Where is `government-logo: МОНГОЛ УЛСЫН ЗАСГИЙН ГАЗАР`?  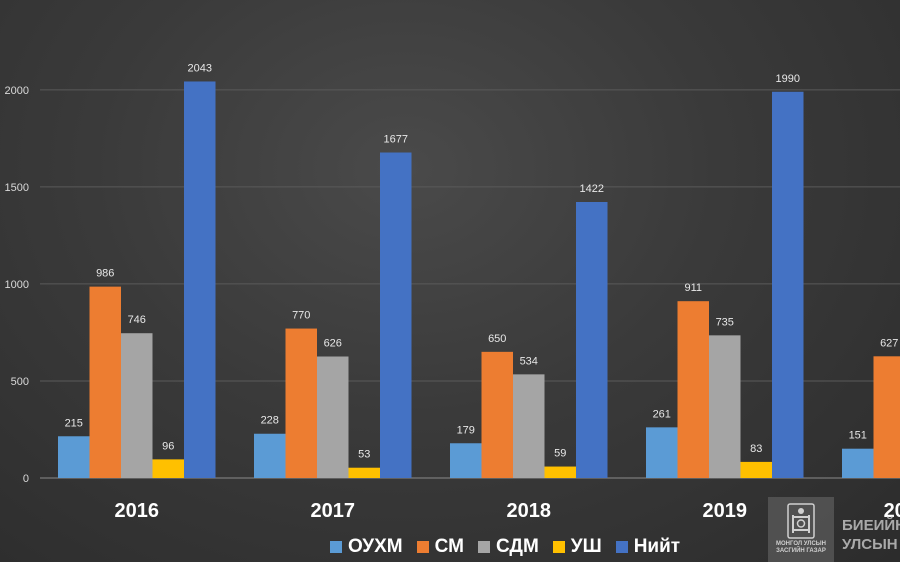 government-logo: МОНГОЛ УЛСЫН ЗАСГИЙН ГАЗАР is located at coordinates (801, 529).